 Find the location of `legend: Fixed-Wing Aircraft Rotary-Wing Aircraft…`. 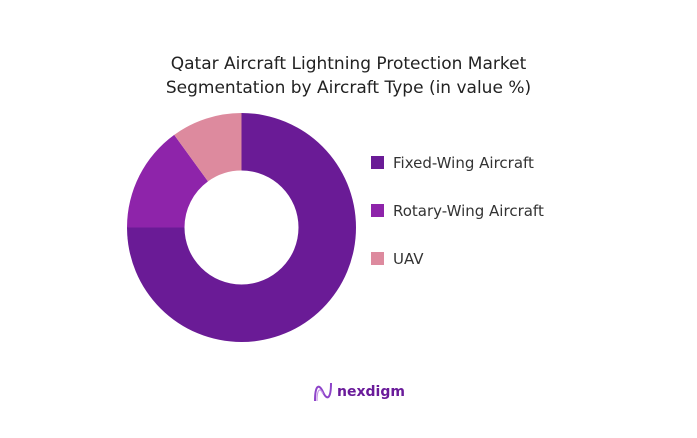

legend: Fixed-Wing Aircraft Rotary-Wing Aircraft… is located at coordinates (457, 222).